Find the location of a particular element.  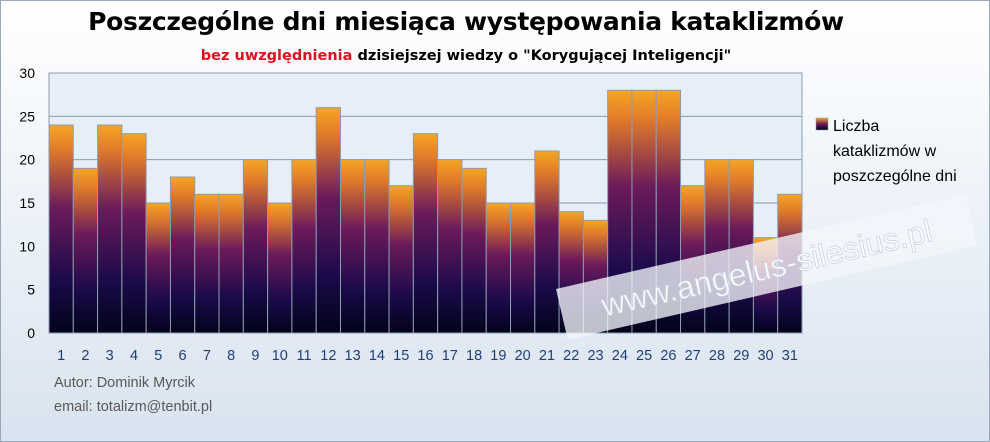

x-tick-label: 17 is located at coordinates (450, 356).